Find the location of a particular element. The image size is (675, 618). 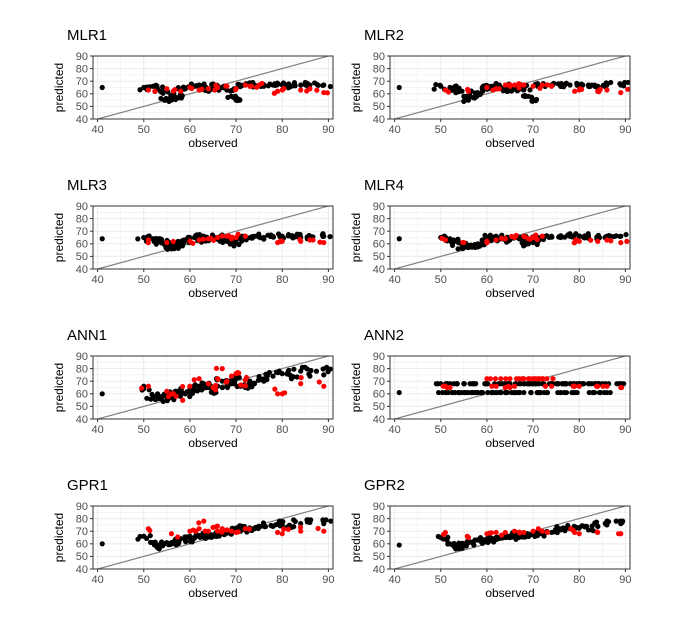

tick-label-y: 80 is located at coordinates (379, 369).